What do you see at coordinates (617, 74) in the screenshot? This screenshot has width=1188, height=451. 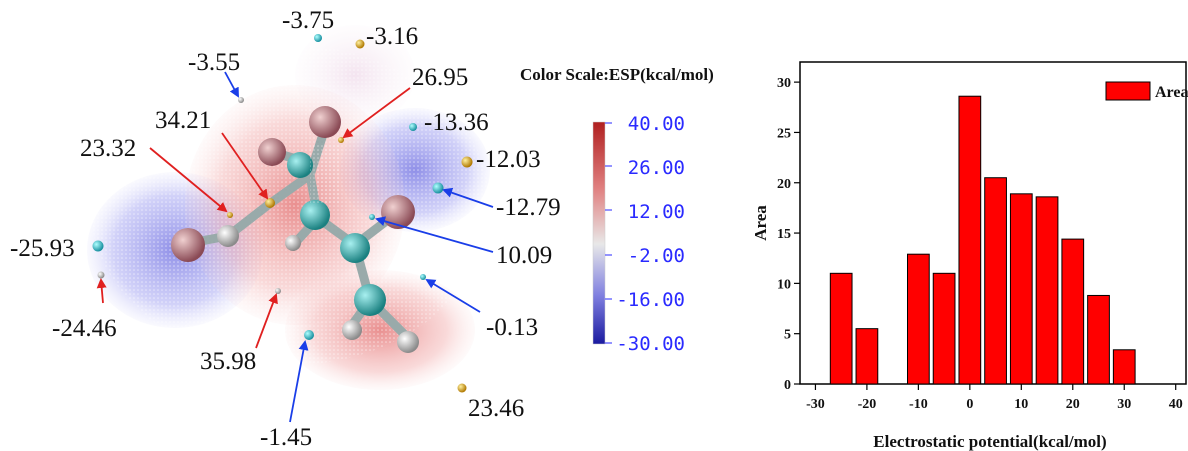 I see `color-scale-title: Color Scale:ESP(kcal/mol)` at bounding box center [617, 74].